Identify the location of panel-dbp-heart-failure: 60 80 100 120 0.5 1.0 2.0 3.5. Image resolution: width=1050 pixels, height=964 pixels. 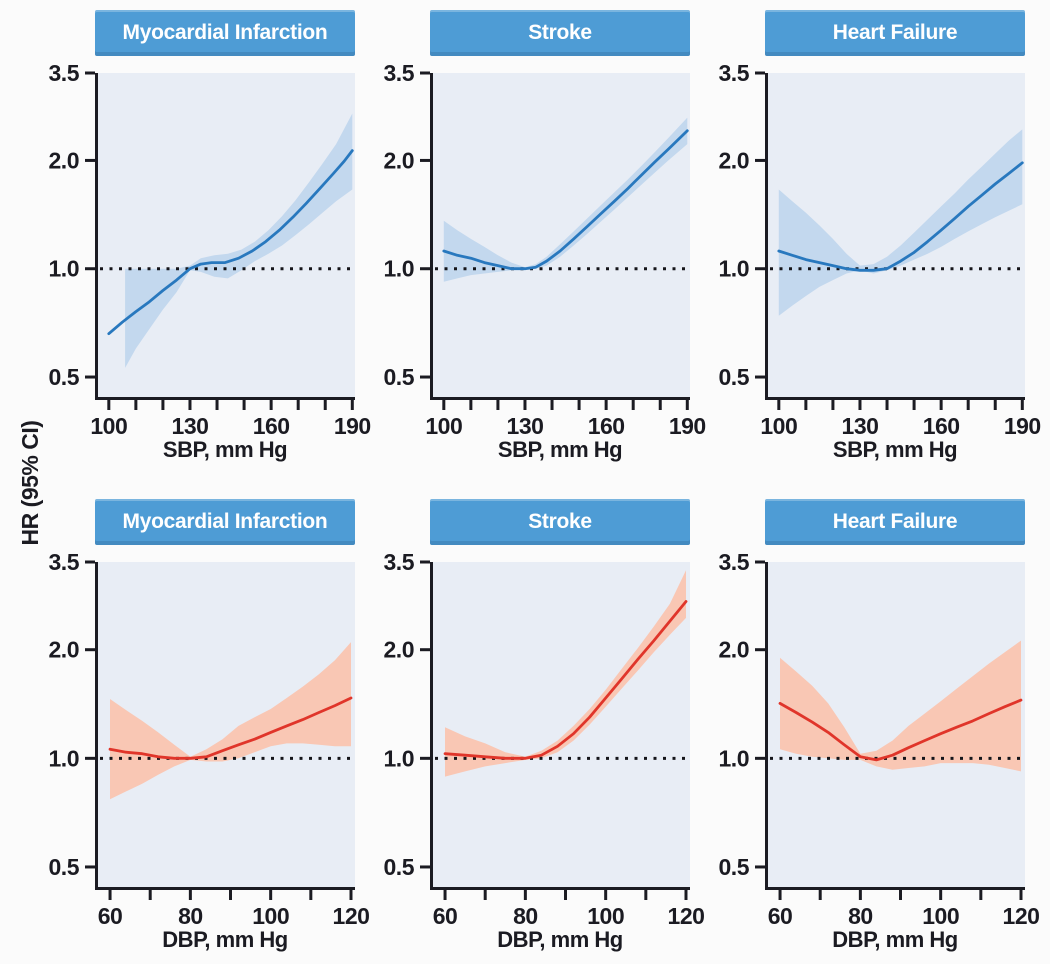
(879, 739).